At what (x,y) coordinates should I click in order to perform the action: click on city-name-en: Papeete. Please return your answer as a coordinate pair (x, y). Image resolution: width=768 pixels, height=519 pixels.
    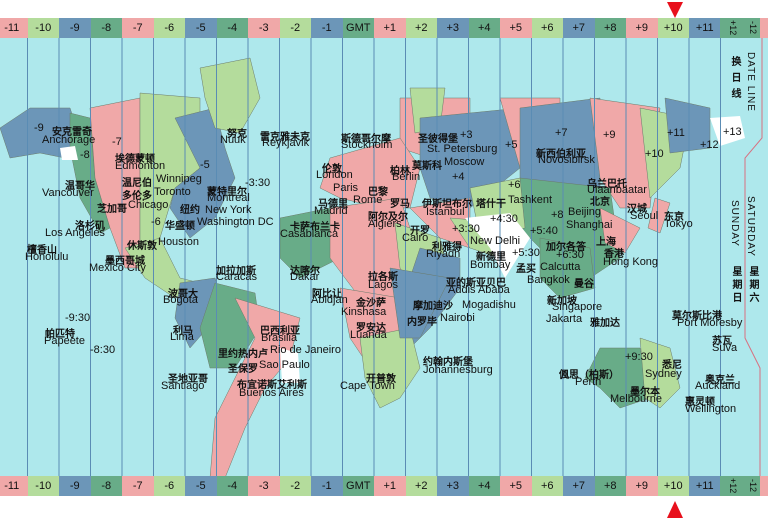
    Looking at the image, I should click on (64, 341).